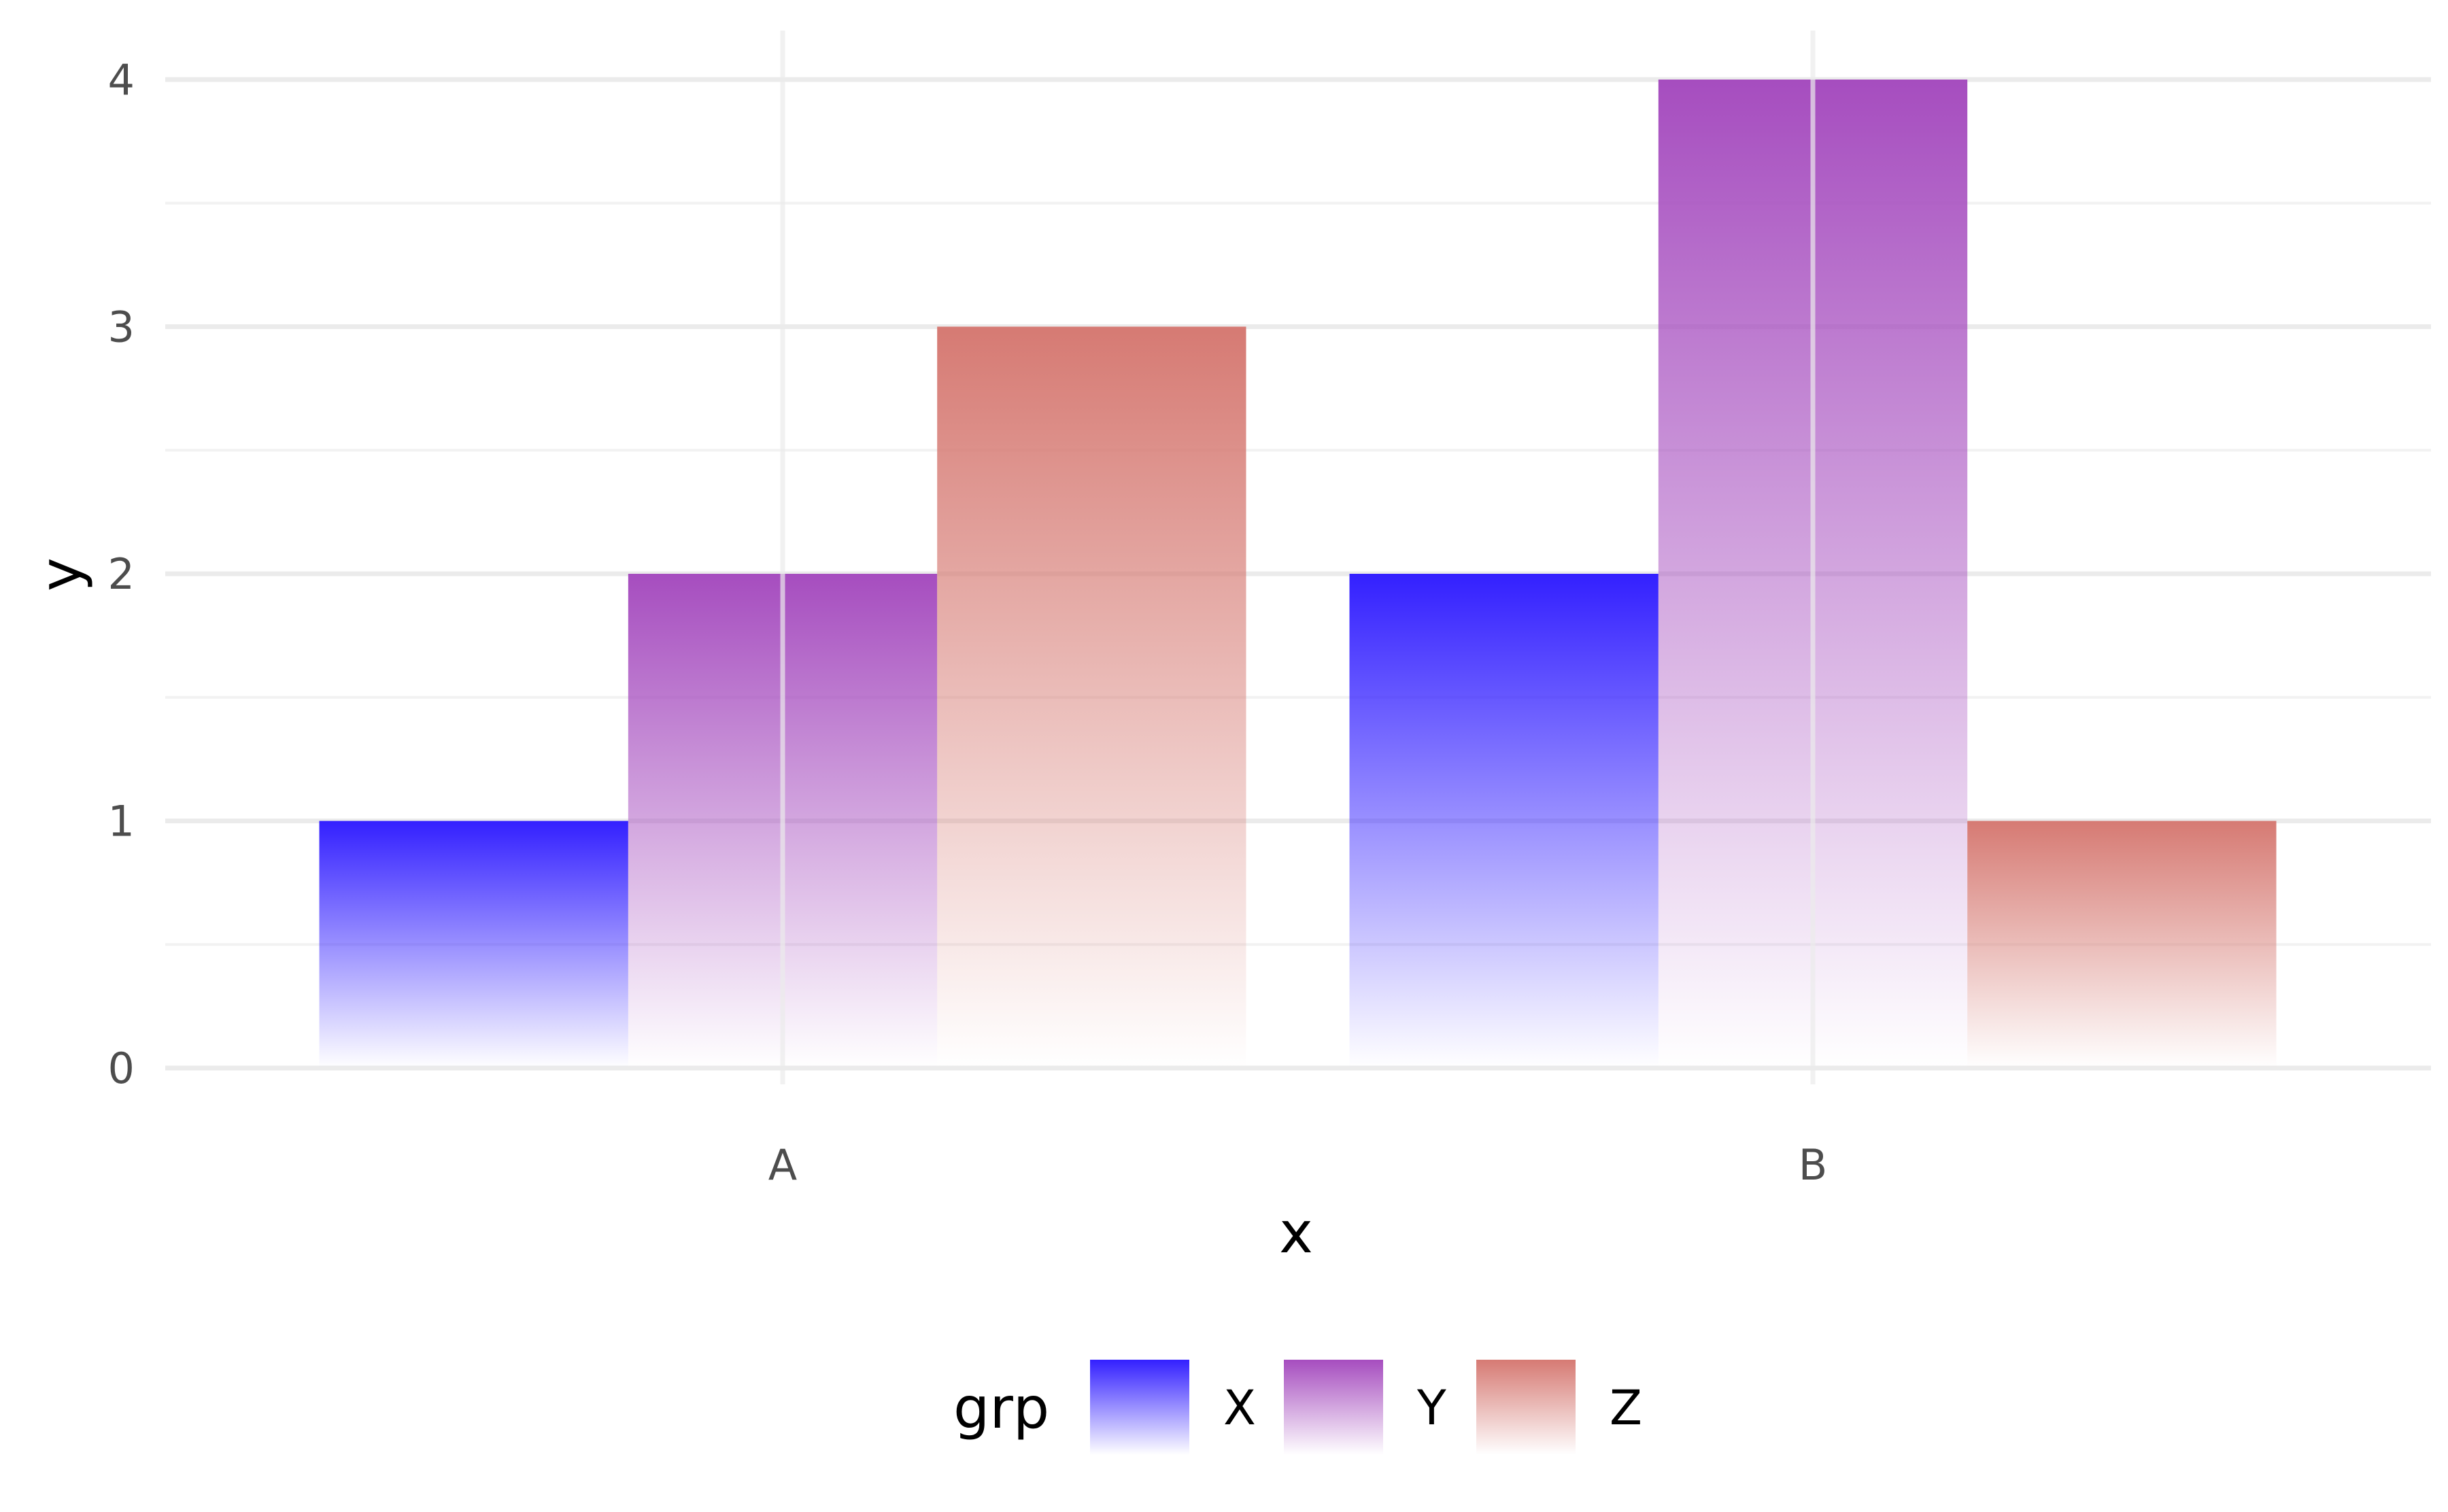 The height and width of the screenshot is (1512, 2448). I want to click on y-tick-label: 1, so click(122, 821).